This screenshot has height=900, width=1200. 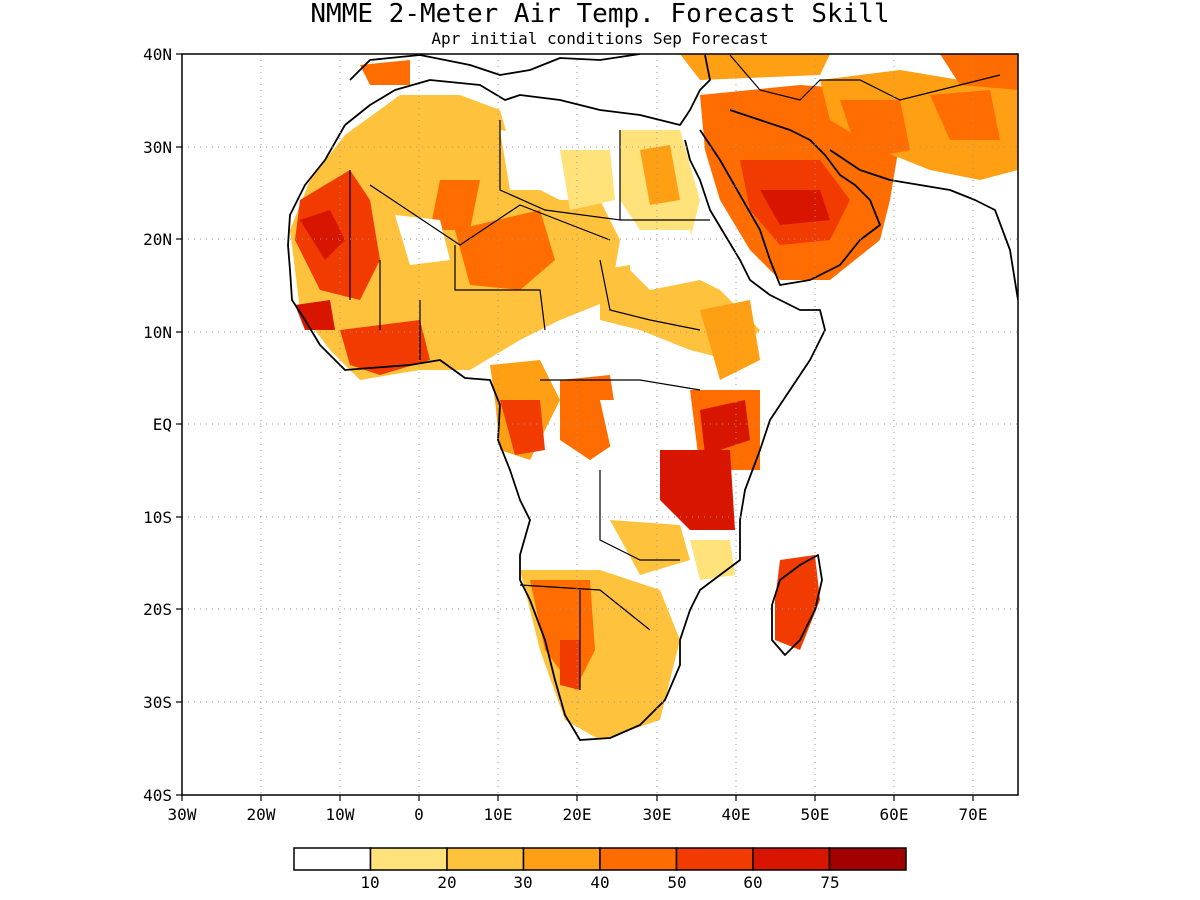 What do you see at coordinates (657, 814) in the screenshot?
I see `lon-label: 30E` at bounding box center [657, 814].